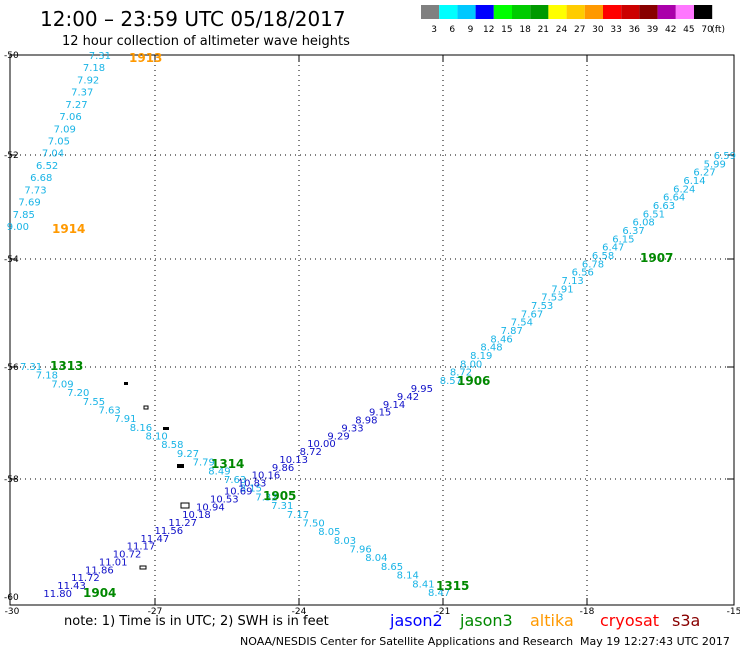 The height and width of the screenshot is (650, 740). I want to click on wave-height-value: 8.98, so click(366, 421).